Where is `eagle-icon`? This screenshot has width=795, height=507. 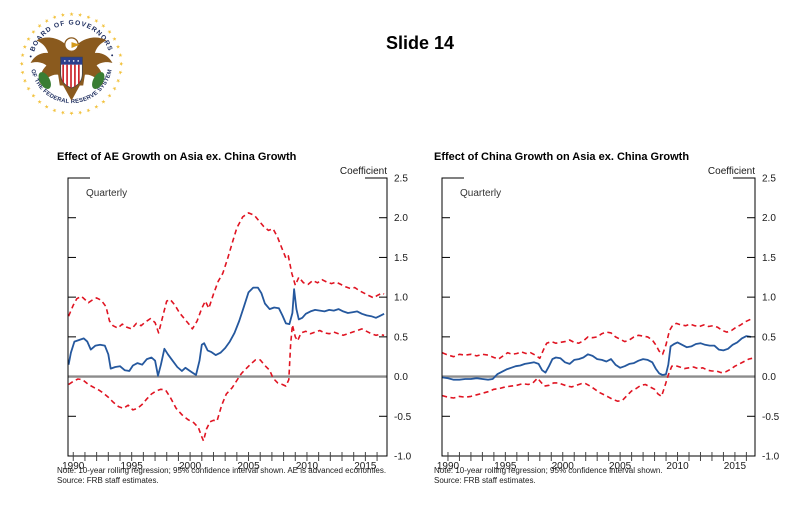 eagle-icon is located at coordinates (71, 69).